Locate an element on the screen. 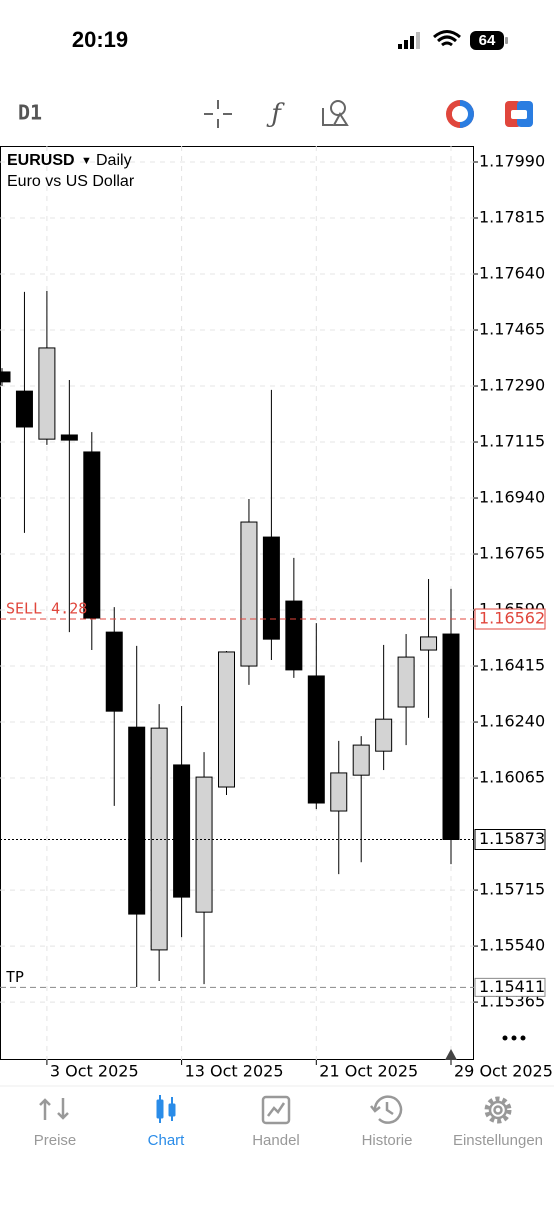 This screenshot has width=554, height=1205. more-button is located at coordinates (514, 1038).